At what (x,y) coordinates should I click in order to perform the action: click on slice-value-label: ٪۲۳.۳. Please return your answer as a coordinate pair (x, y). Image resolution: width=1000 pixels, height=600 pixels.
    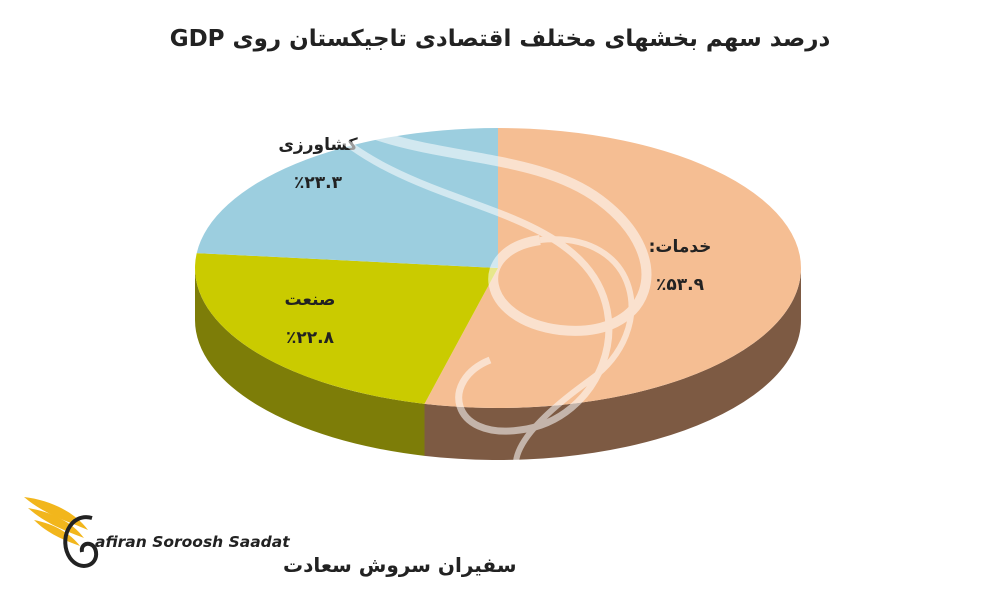
    Looking at the image, I should click on (318, 183).